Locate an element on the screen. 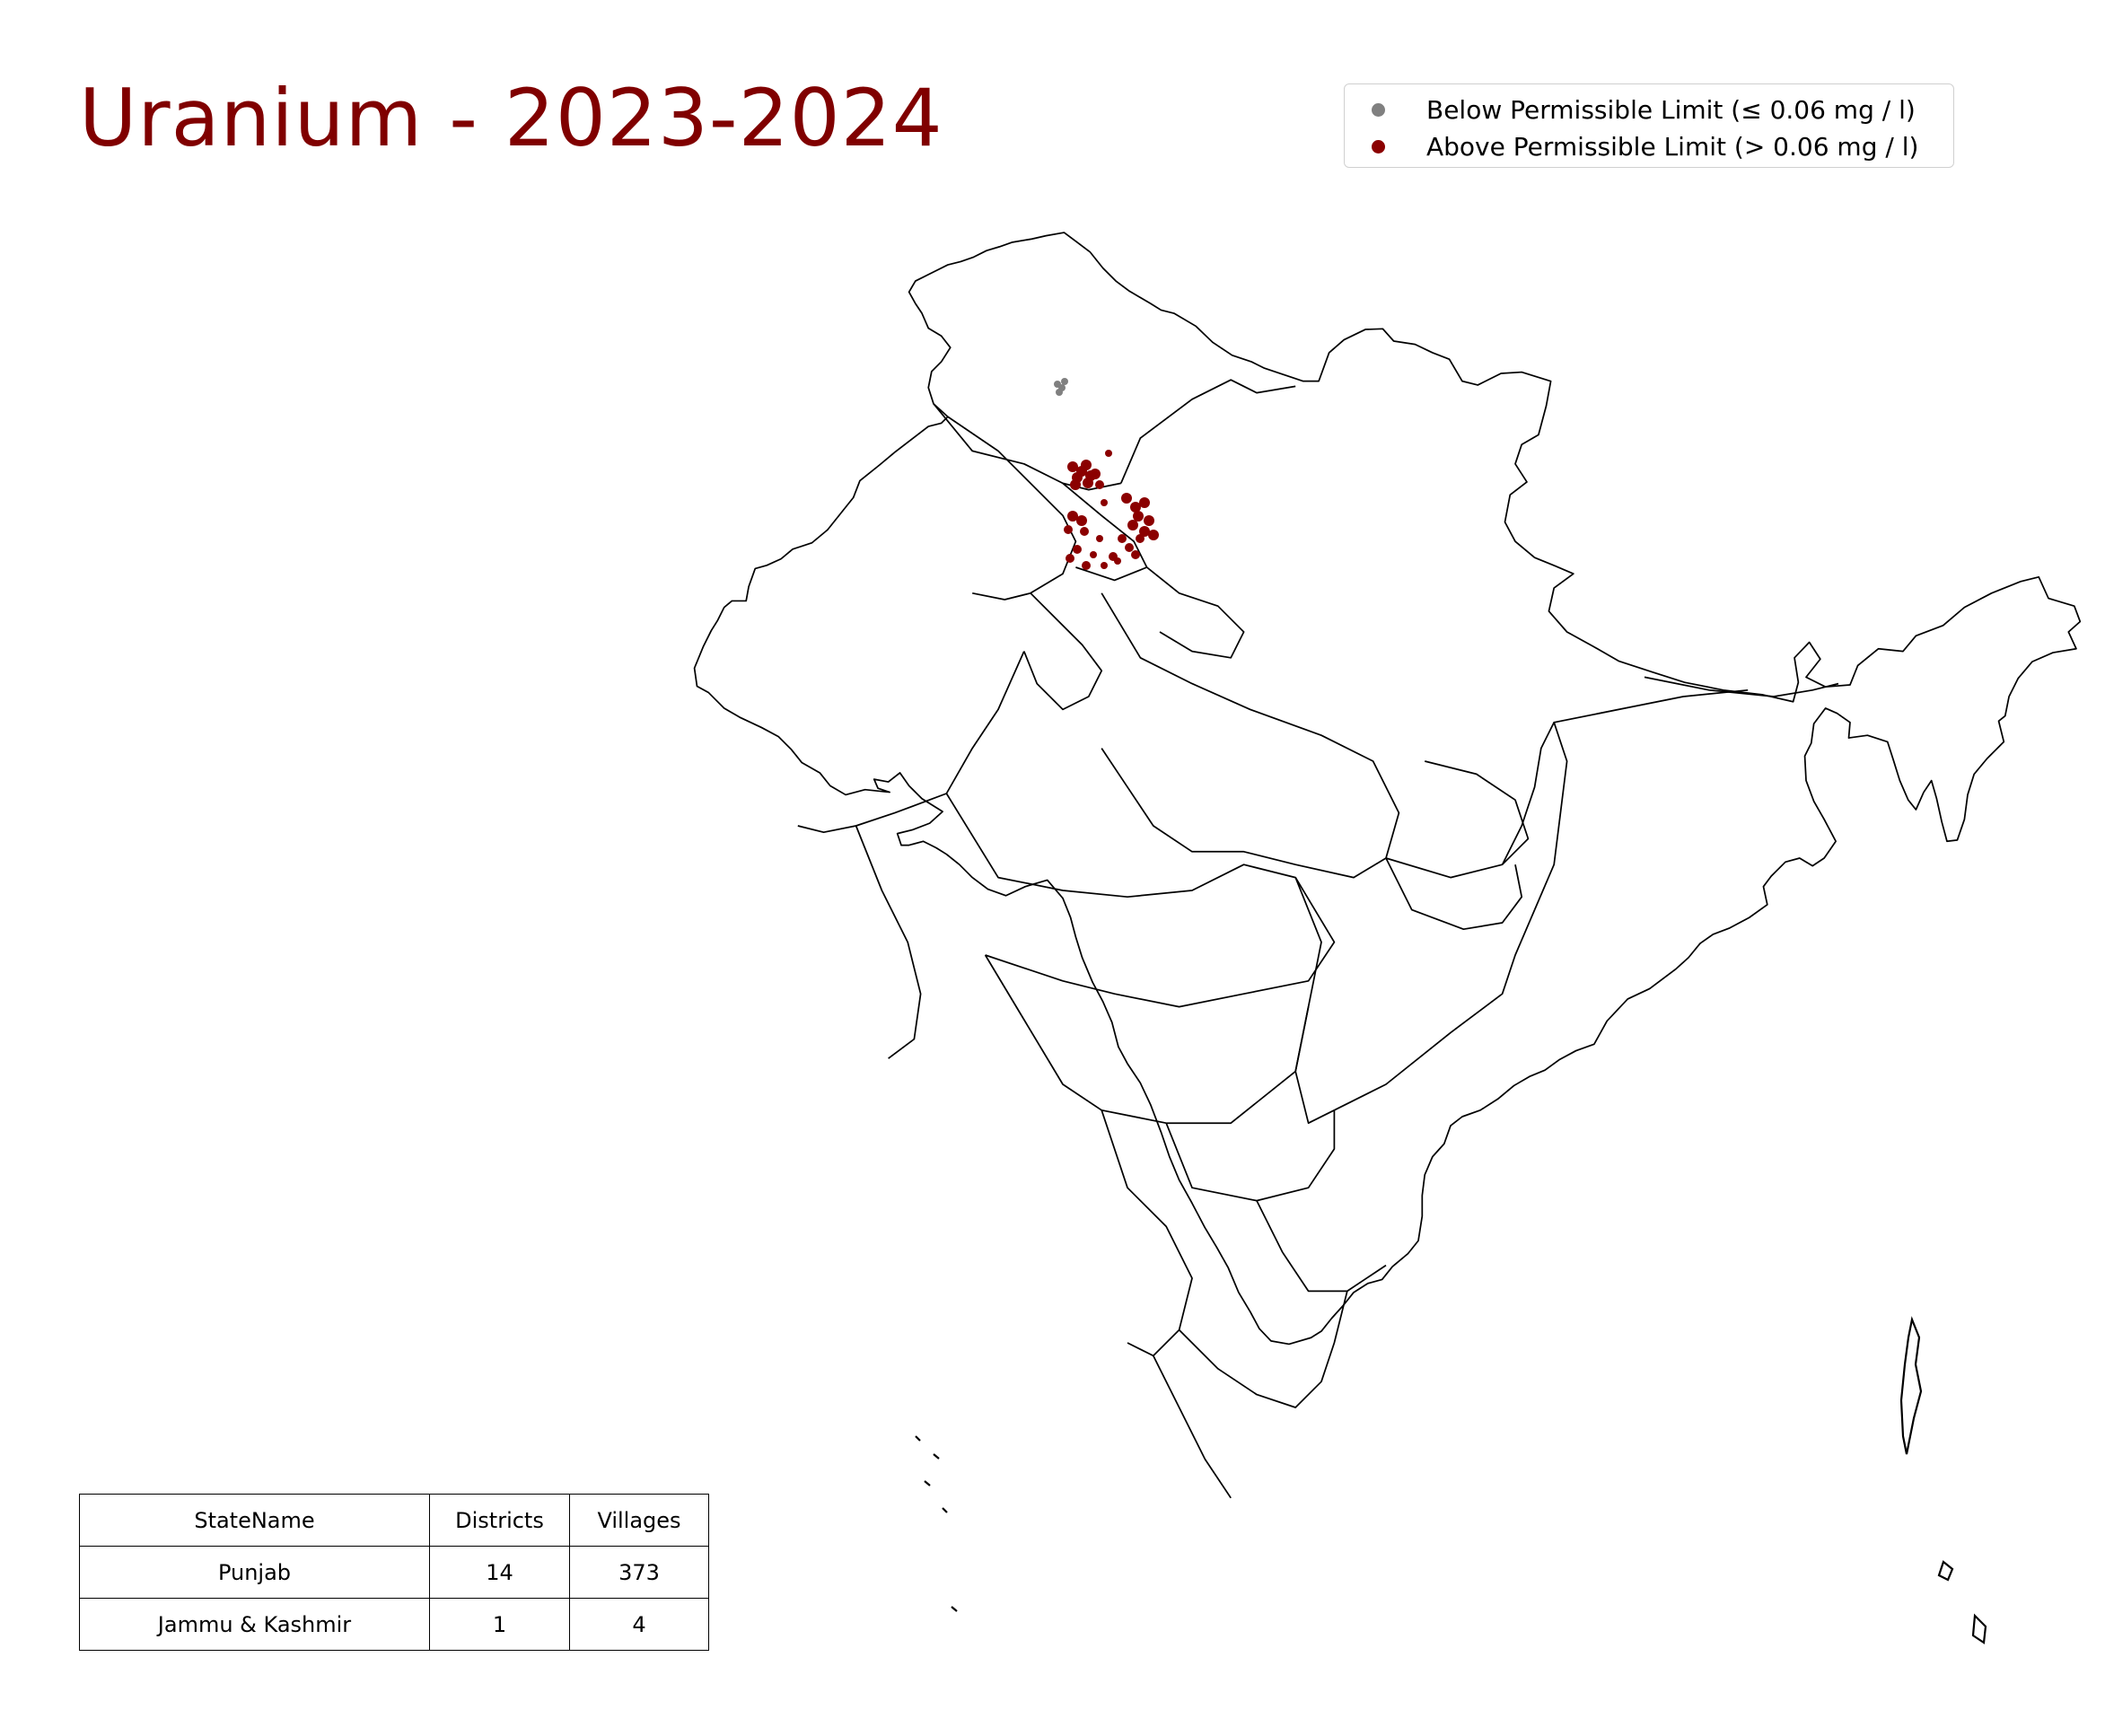 This screenshot has height=1736, width=2105. state-boundary-ap is located at coordinates (1321, 1247).